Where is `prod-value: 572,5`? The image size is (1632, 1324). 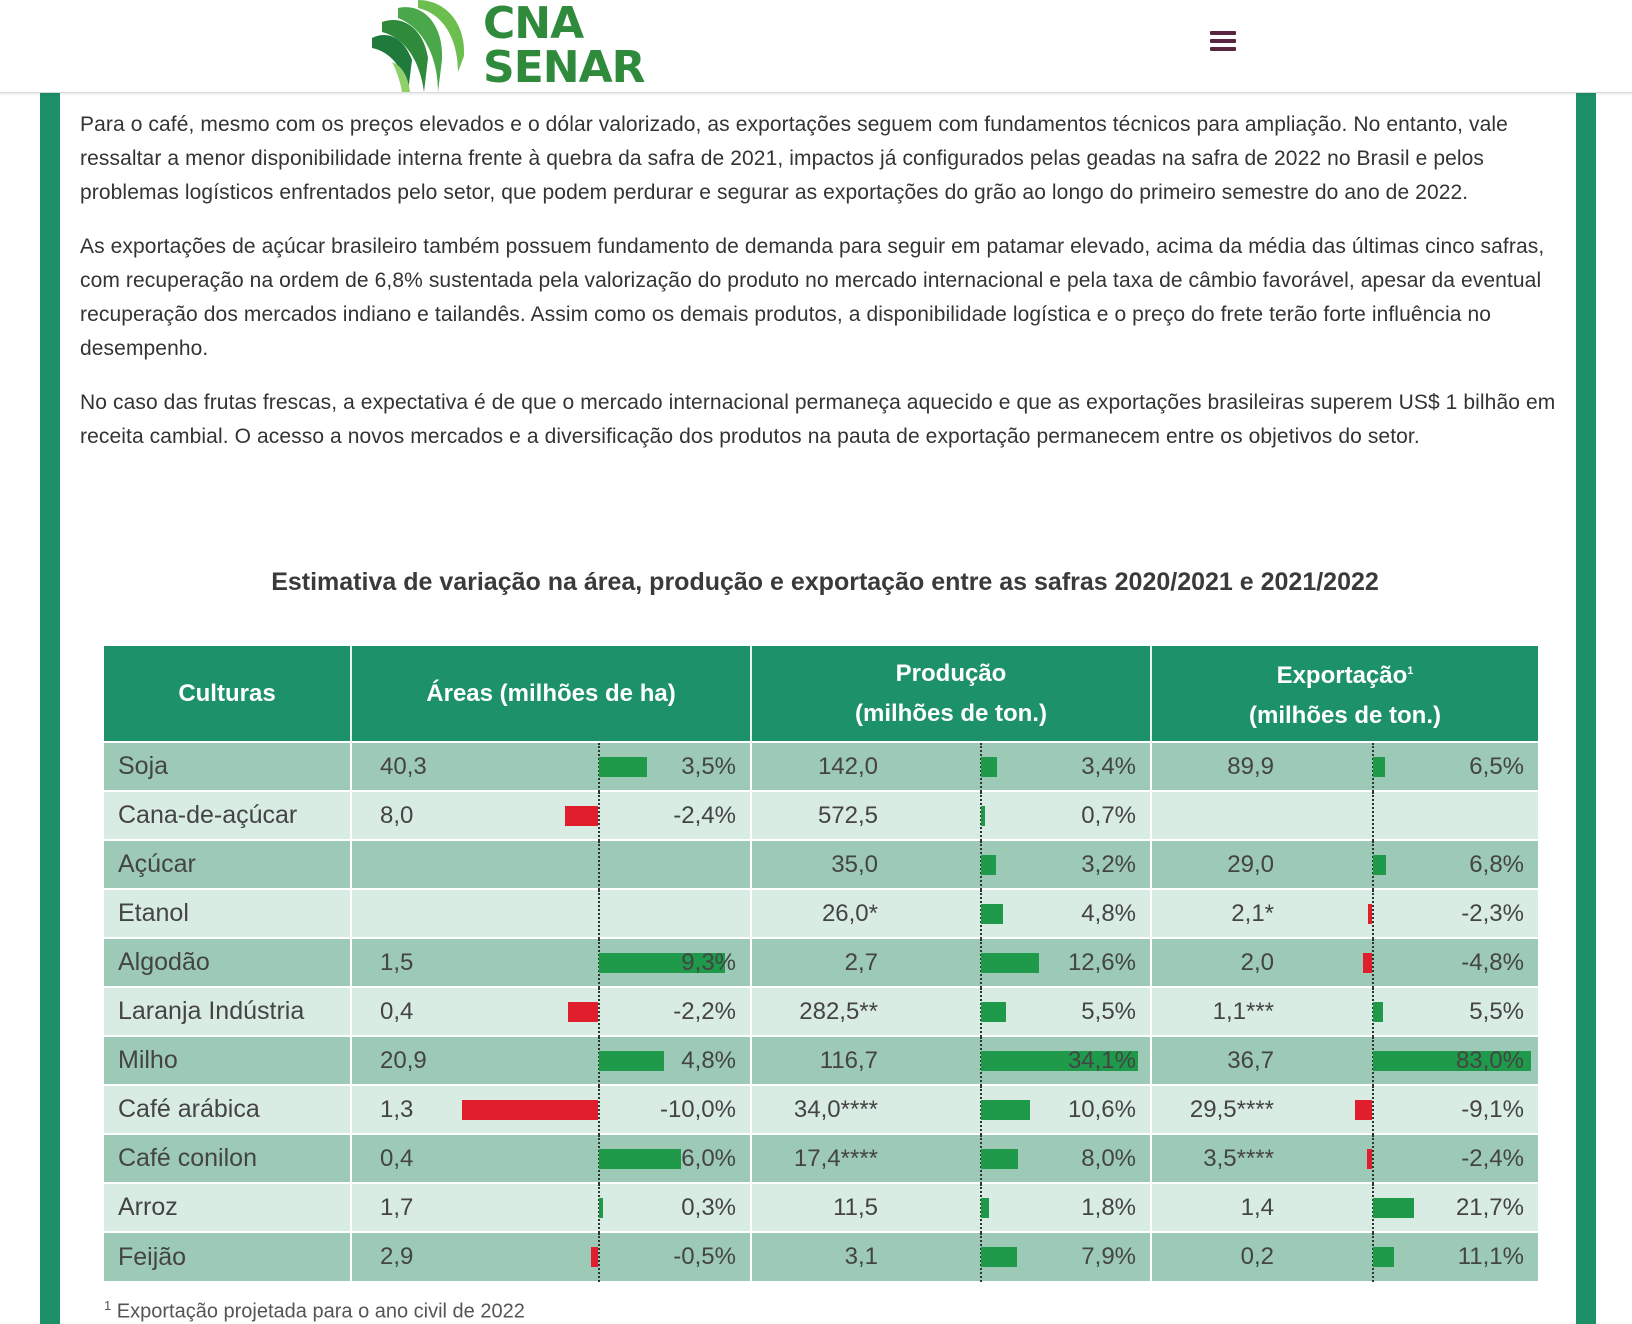 prod-value: 572,5 is located at coordinates (847, 815).